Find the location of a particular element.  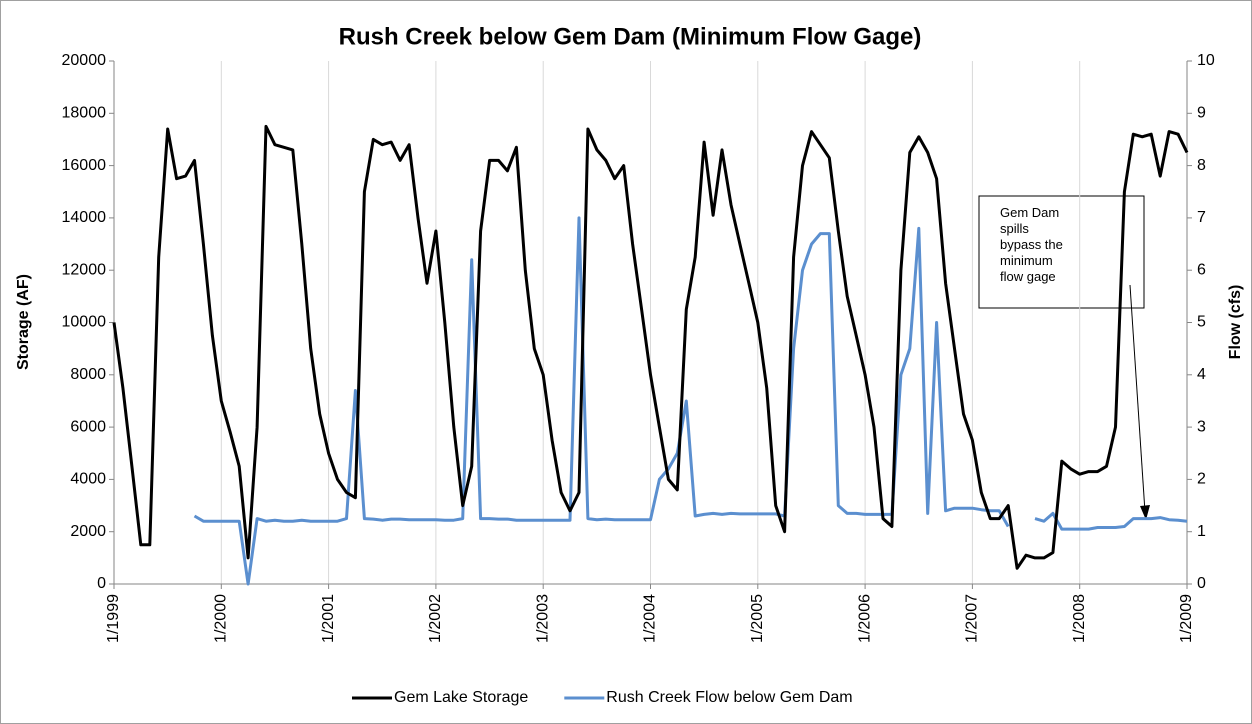

y2-tick-label: 3 is located at coordinates (1201, 426).